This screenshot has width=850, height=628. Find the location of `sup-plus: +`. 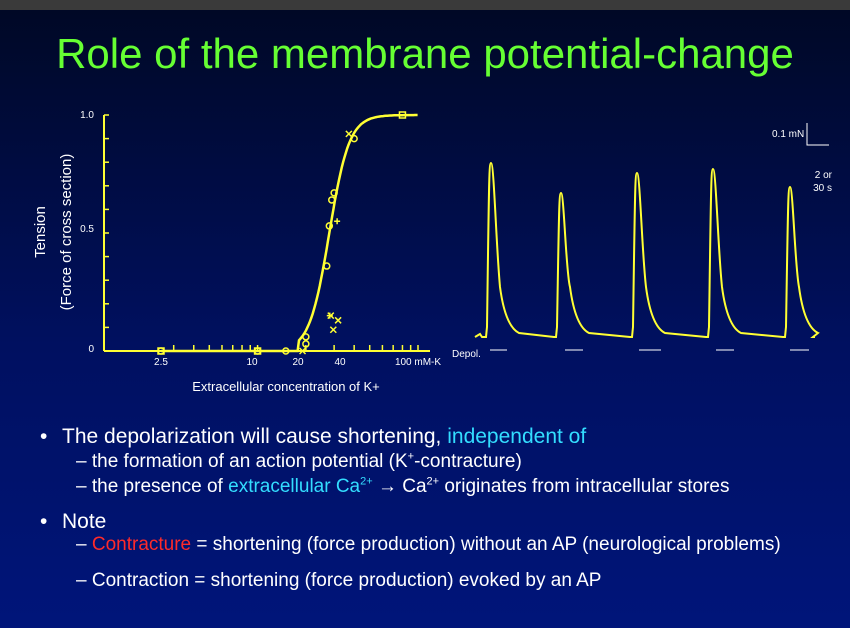

sup-plus: + is located at coordinates (411, 456).